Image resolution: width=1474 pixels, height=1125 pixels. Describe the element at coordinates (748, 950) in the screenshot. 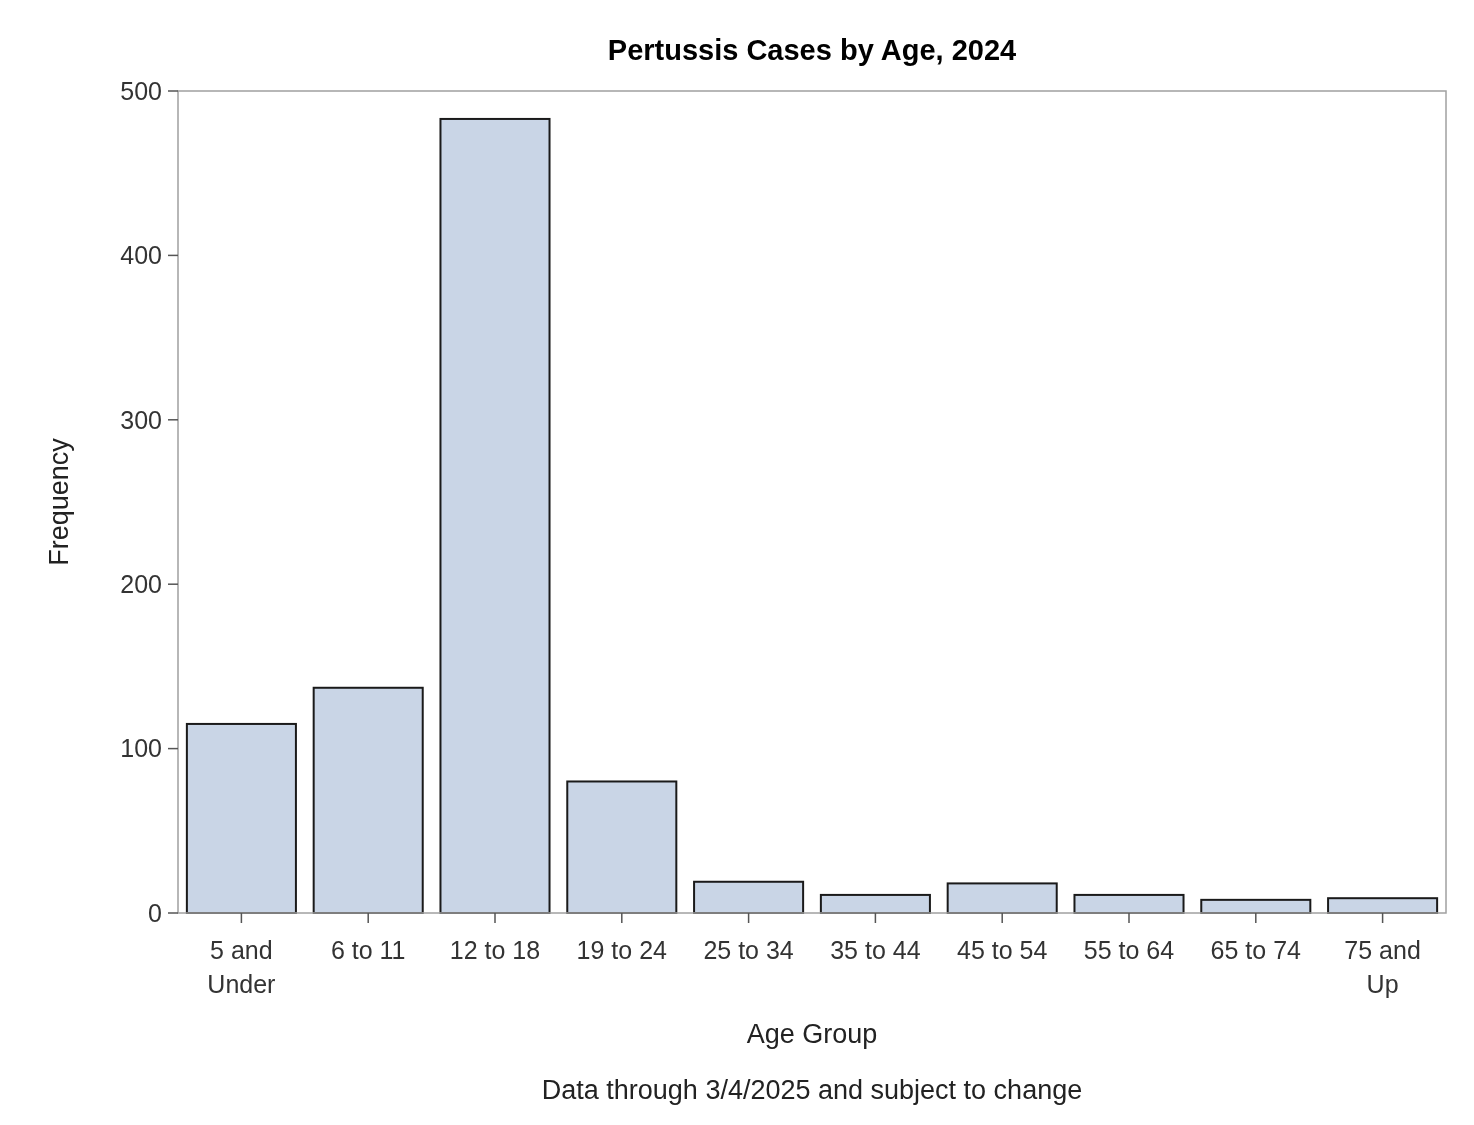

I see `x-tick-label: 25 to 34` at that location.